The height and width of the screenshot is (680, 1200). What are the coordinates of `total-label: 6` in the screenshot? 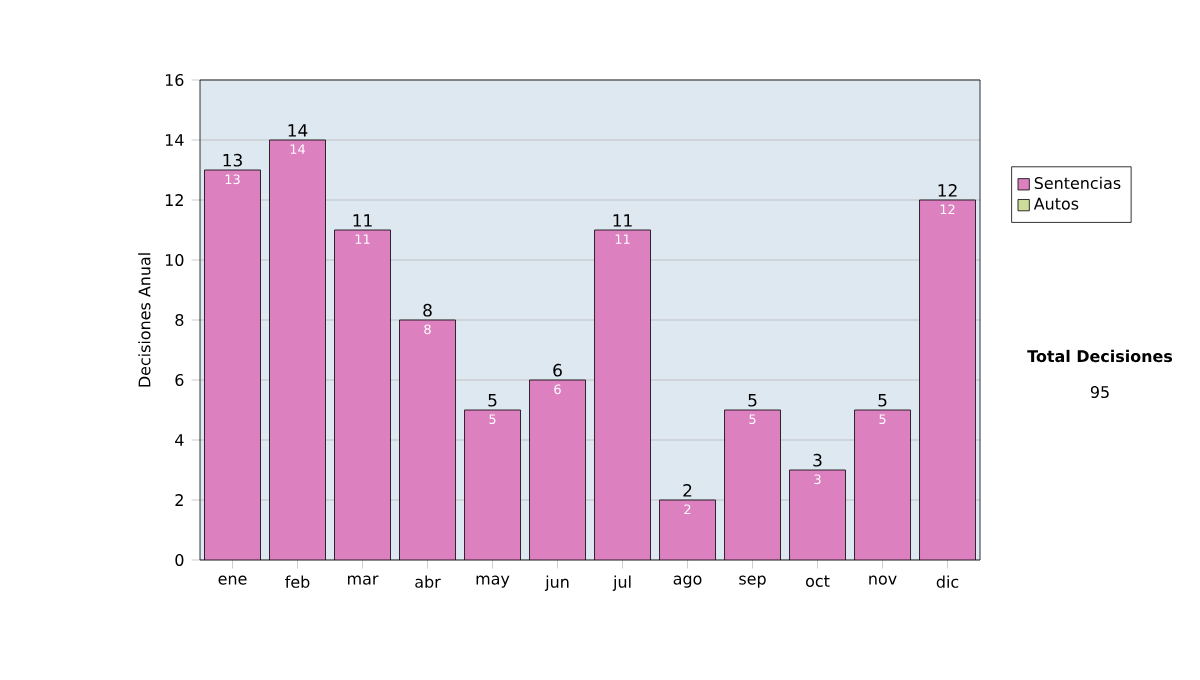 It's located at (557, 370).